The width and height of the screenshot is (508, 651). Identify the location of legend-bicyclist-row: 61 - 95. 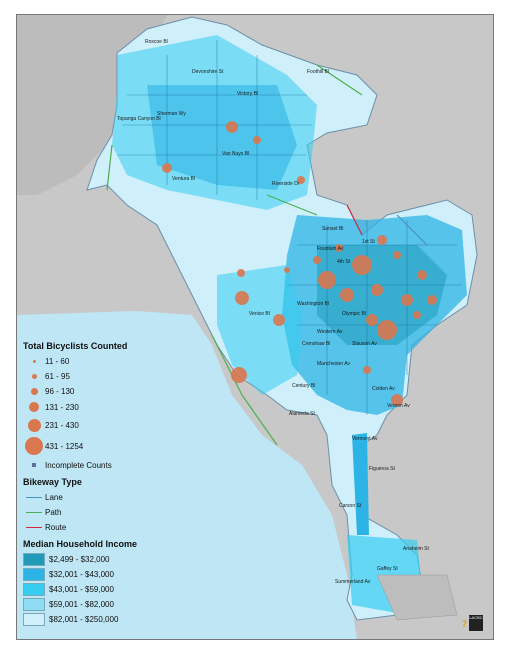
(98, 376).